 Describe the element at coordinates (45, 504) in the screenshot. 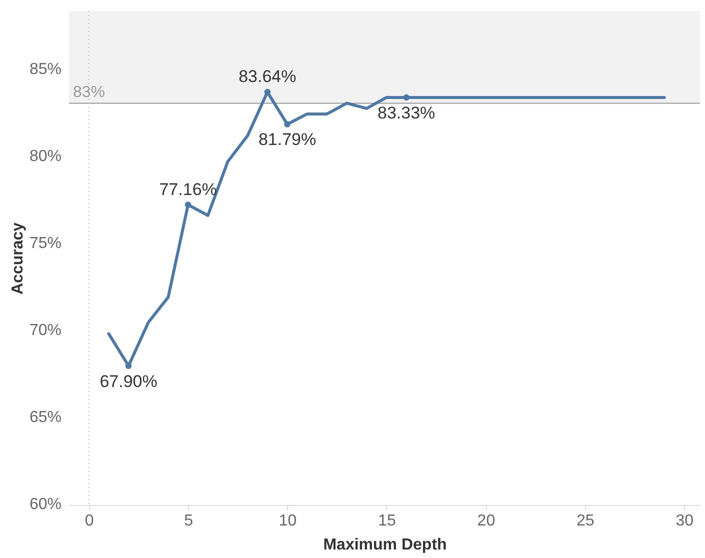

I see `y-tick-label: 60%` at that location.